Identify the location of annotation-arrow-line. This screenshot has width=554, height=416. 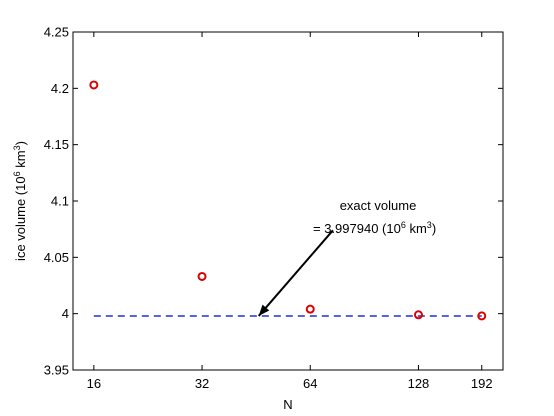
(295, 273).